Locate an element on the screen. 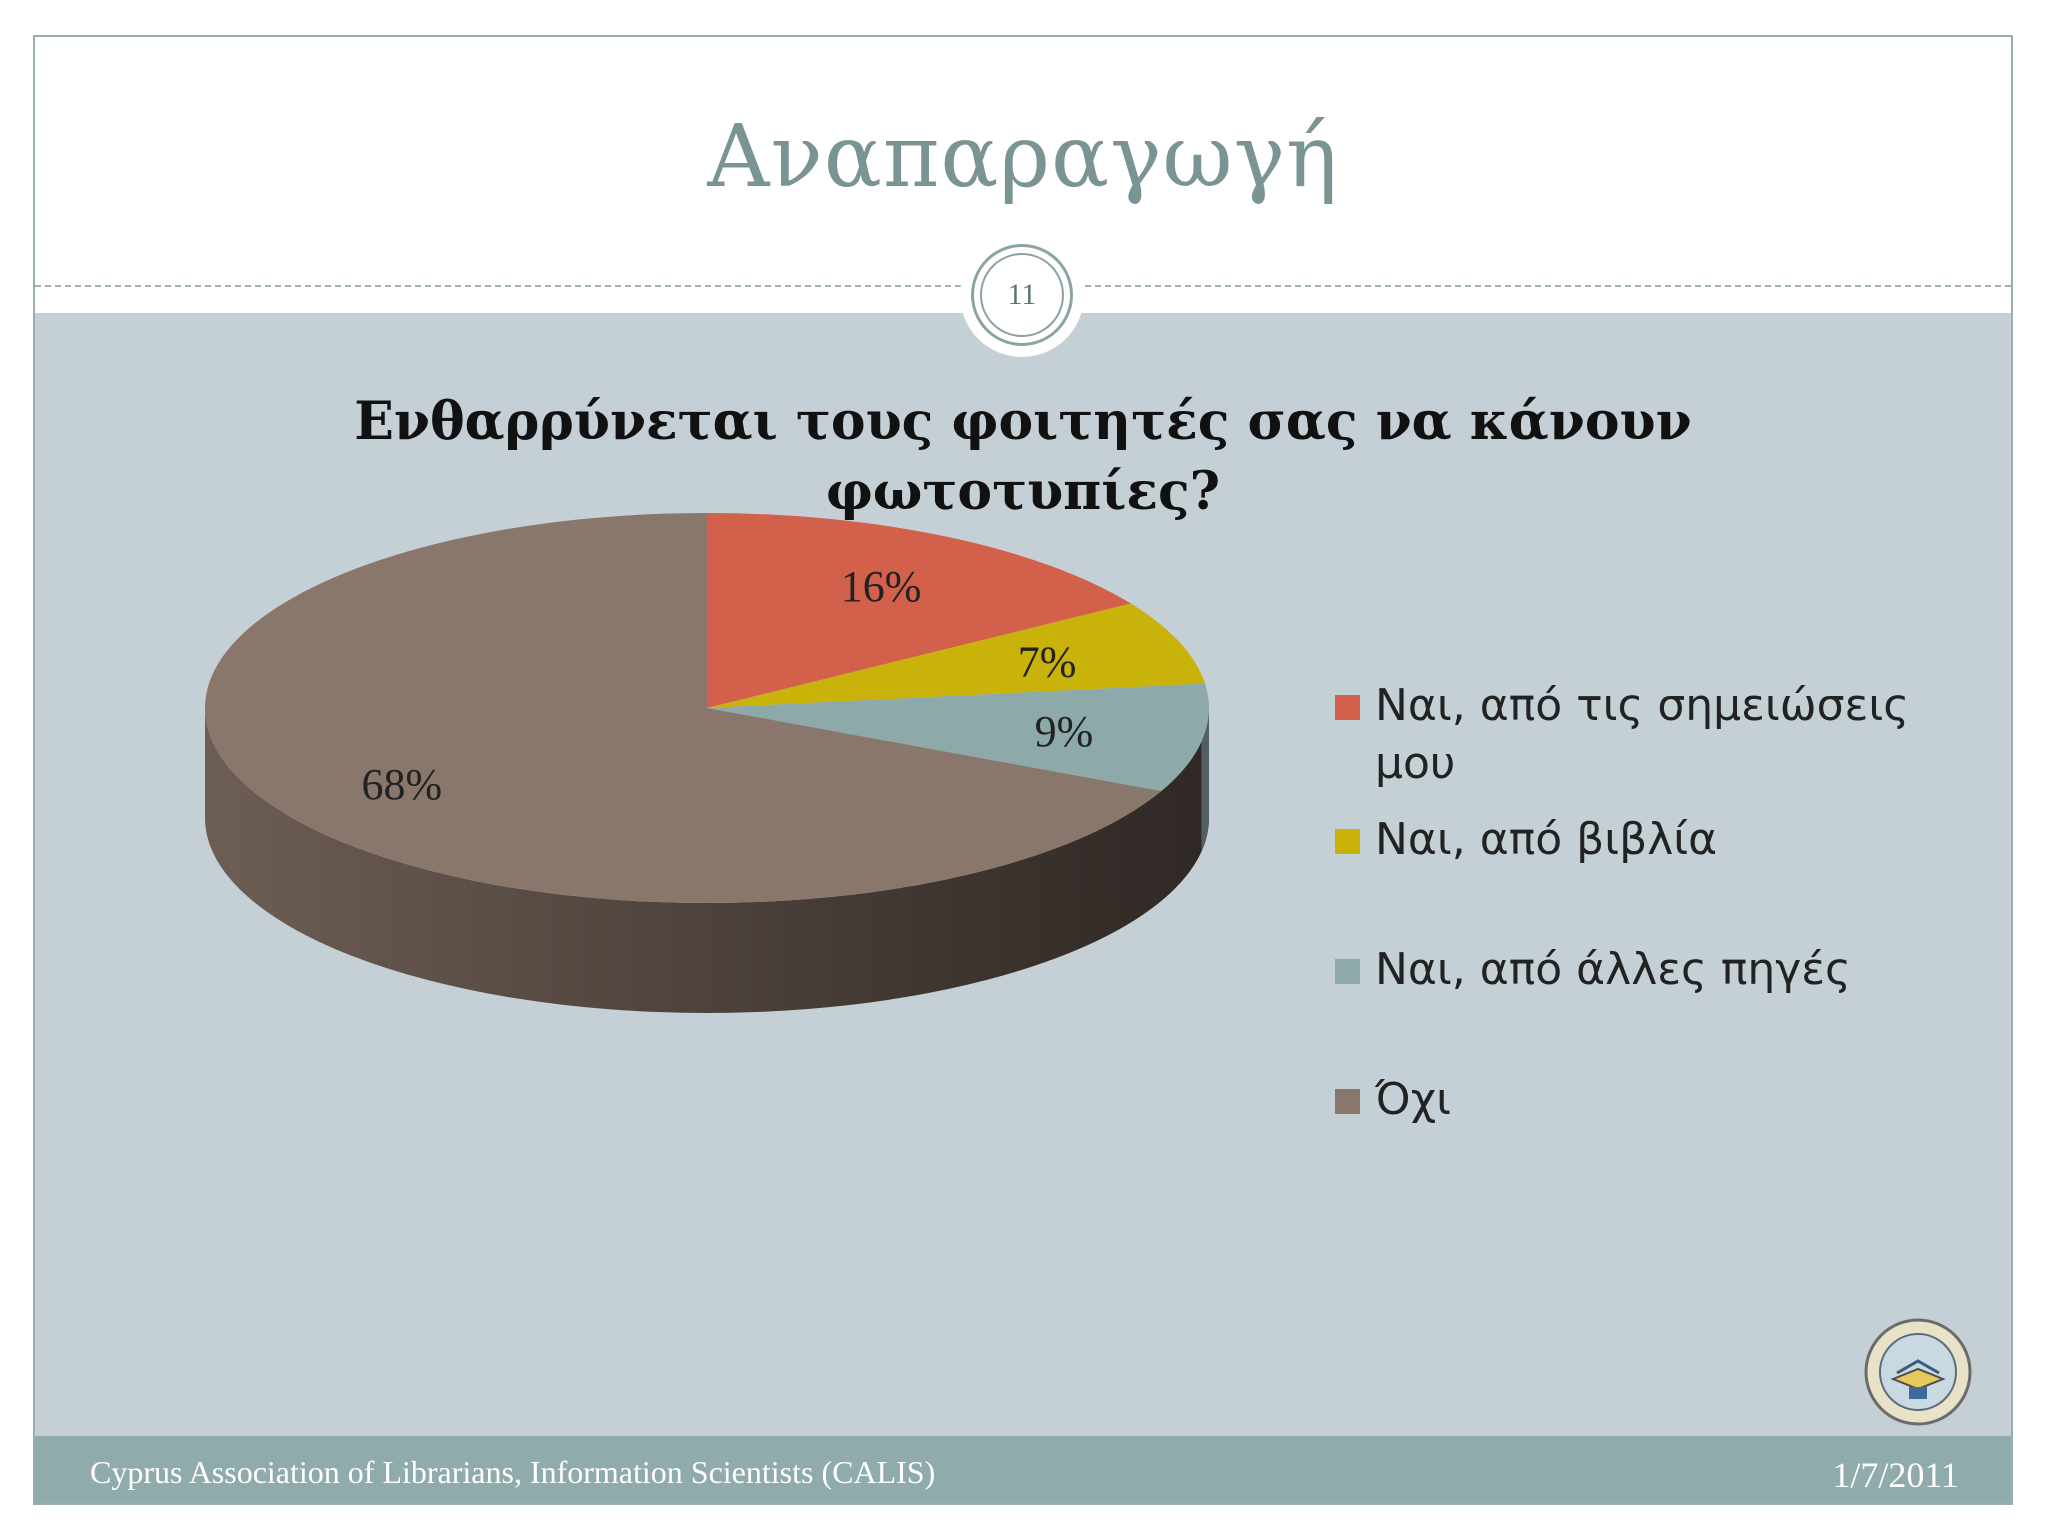 The image size is (2048, 1536). legend-label-books: Ναι, από βιβλία is located at coordinates (1546, 839).